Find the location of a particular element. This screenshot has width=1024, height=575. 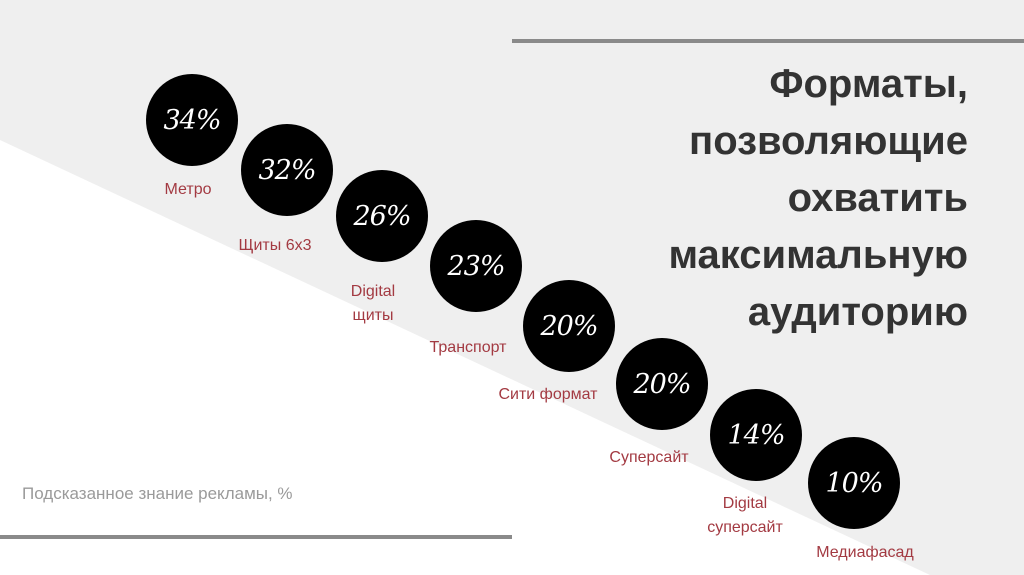

format-label: Digital щиты is located at coordinates (373, 304).